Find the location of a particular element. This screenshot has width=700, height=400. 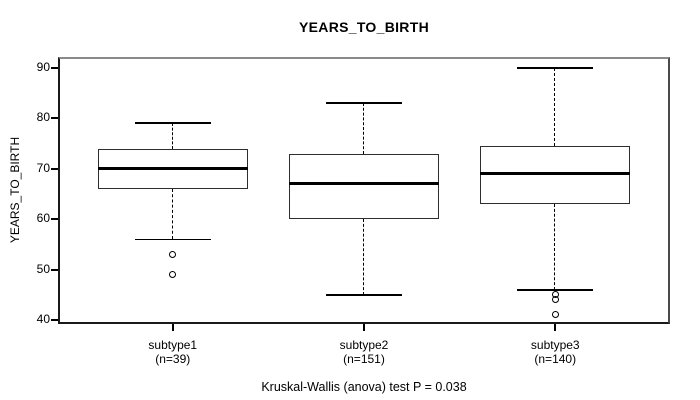

x-group-n: (n=39) is located at coordinates (173, 359).